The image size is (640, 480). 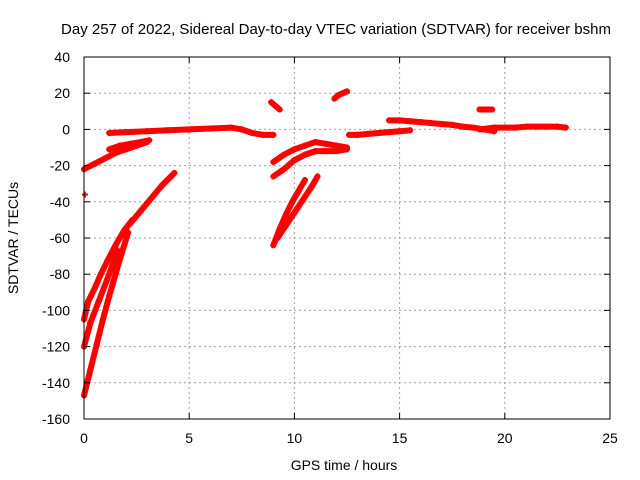 What do you see at coordinates (60, 238) in the screenshot?
I see `y-tick-label: -60` at bounding box center [60, 238].